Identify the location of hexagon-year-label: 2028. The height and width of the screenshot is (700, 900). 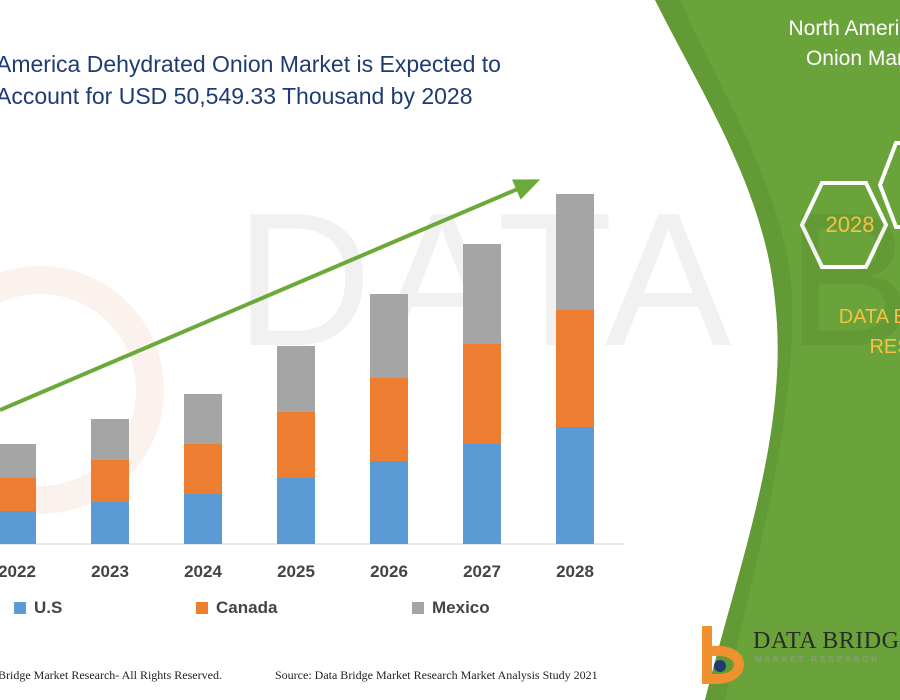
(850, 224).